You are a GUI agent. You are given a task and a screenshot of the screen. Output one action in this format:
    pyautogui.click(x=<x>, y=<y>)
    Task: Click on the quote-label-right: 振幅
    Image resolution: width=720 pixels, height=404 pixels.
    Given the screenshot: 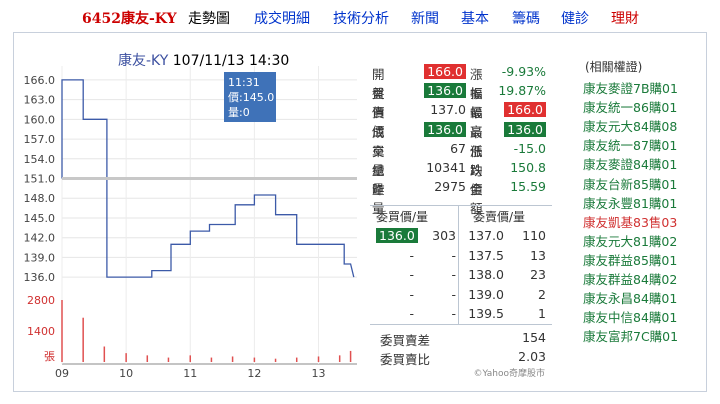 What is the action you would take?
    pyautogui.click(x=476, y=103)
    